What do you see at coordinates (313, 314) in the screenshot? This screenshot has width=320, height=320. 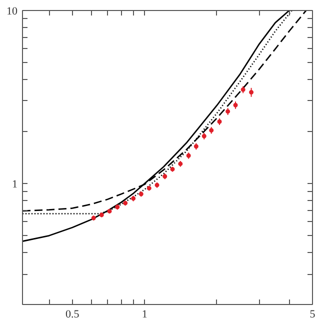 I see `x-tick-label: 5` at bounding box center [313, 314].